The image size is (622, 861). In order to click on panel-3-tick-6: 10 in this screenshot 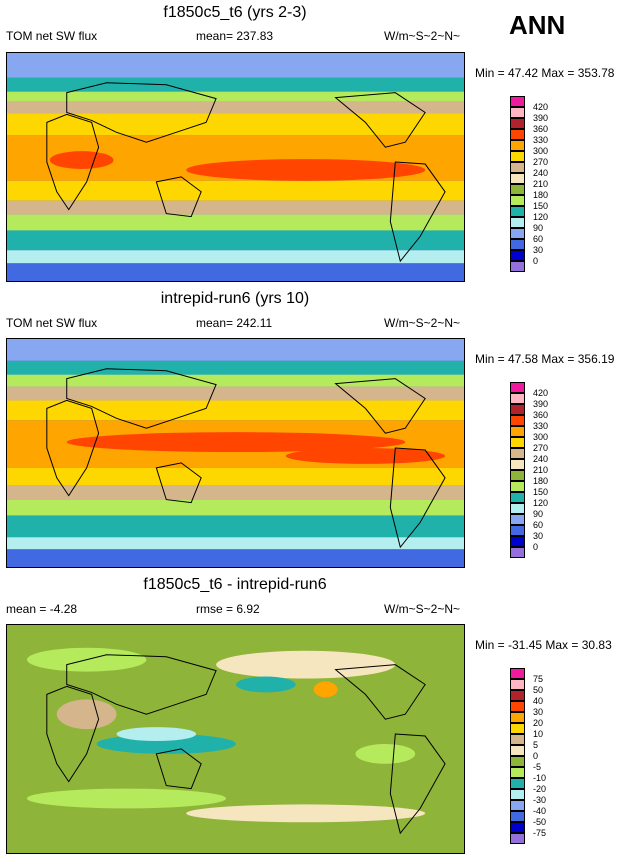, I will do `click(538, 734)`.